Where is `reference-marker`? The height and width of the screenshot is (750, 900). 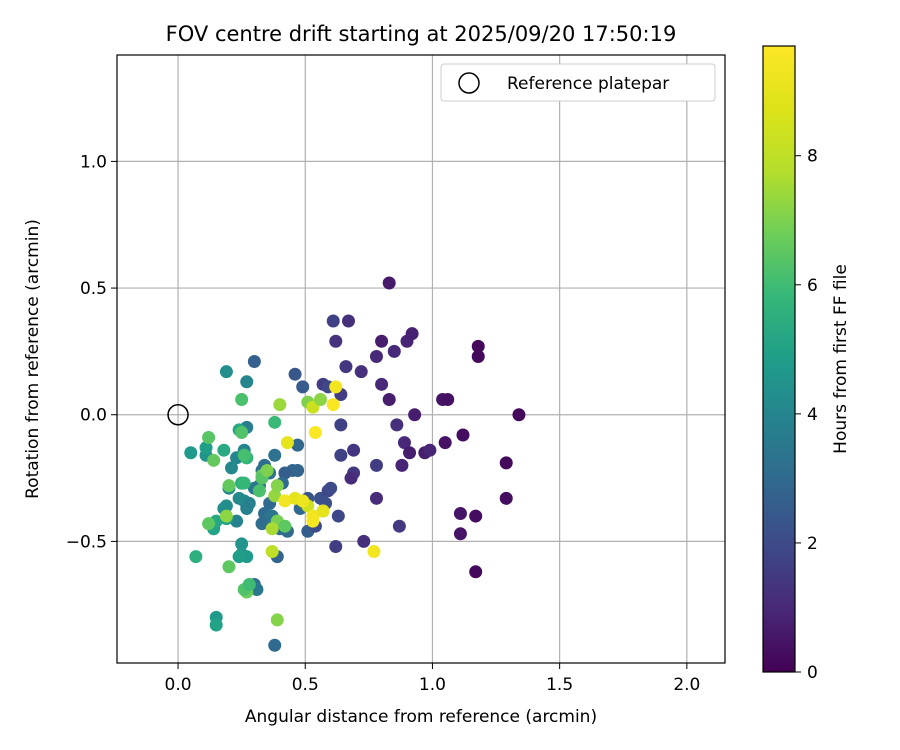
reference-marker is located at coordinates (178, 414).